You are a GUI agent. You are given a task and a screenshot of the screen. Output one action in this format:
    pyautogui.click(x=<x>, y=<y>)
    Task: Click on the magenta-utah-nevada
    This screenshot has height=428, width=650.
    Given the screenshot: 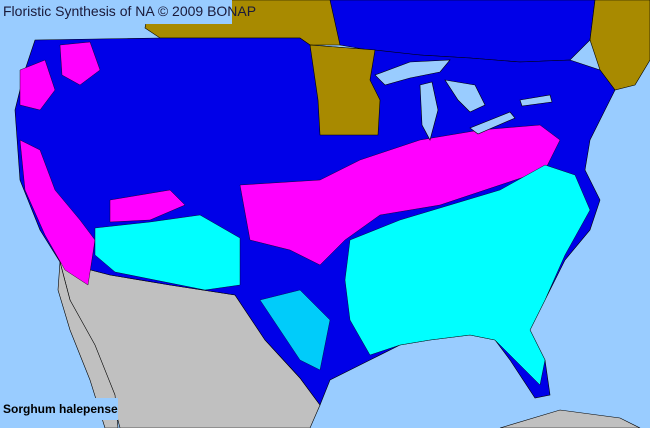 What is the action you would take?
    pyautogui.click(x=147, y=206)
    